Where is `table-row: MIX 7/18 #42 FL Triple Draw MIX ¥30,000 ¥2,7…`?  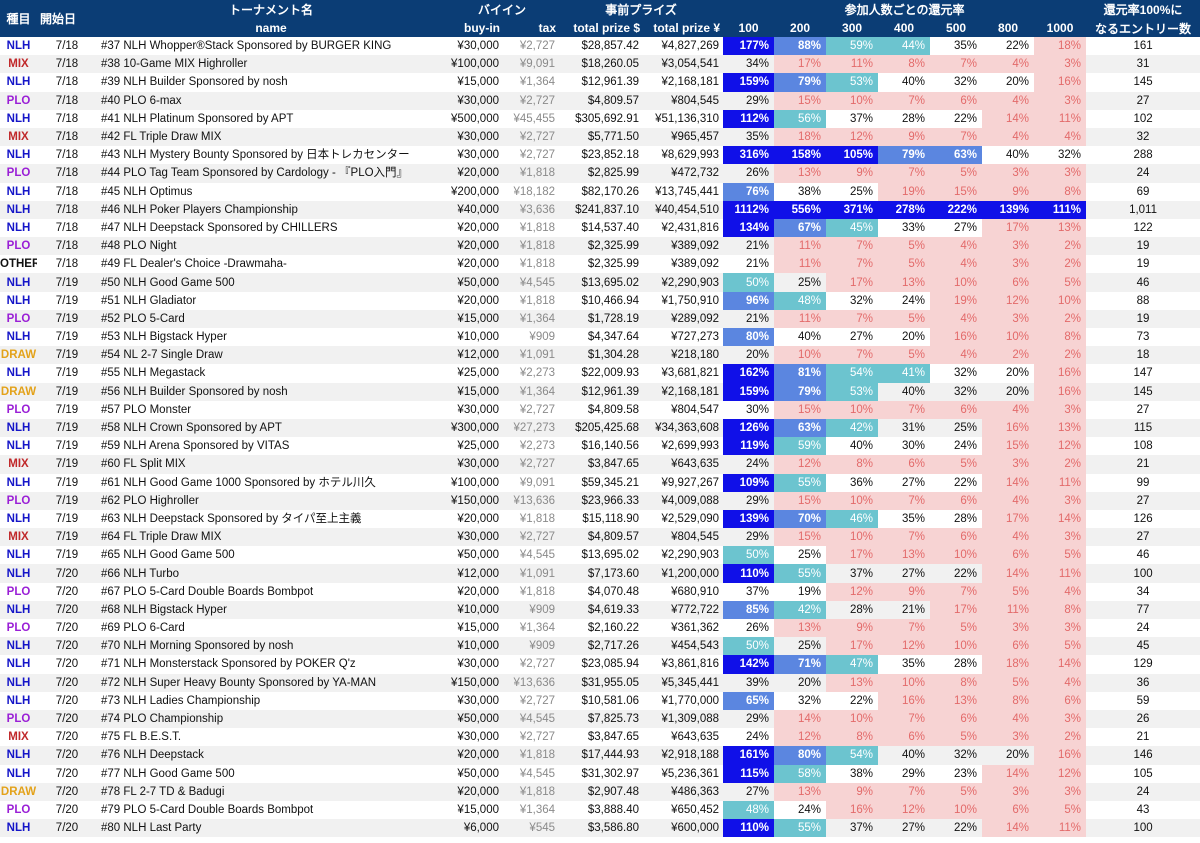 table-row: MIX 7/18 #42 FL Triple Draw MIX ¥30,000 ¥2,7… is located at coordinates (600, 137).